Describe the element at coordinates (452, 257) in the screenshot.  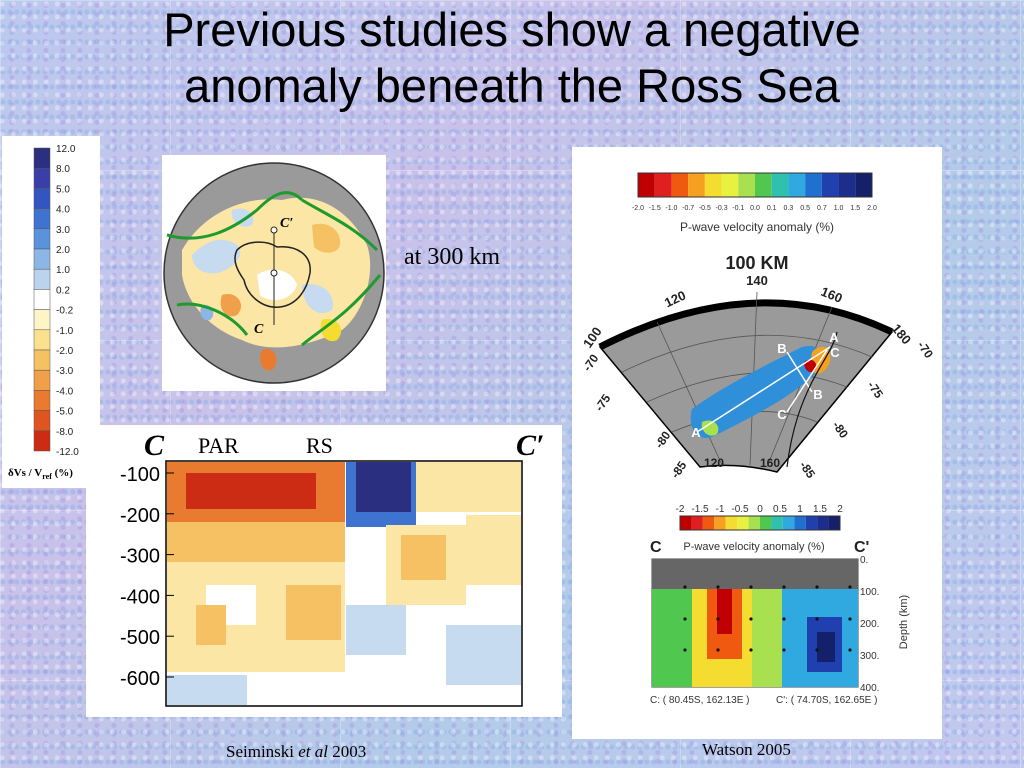
I see `depth-note: at 300 km` at that location.